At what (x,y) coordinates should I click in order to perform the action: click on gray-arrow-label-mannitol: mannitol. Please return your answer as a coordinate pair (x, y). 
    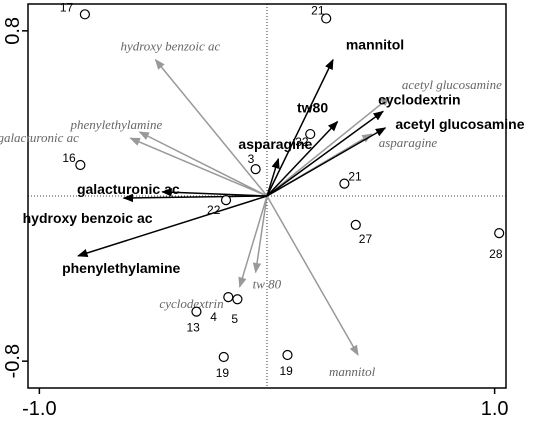
    Looking at the image, I should click on (352, 371).